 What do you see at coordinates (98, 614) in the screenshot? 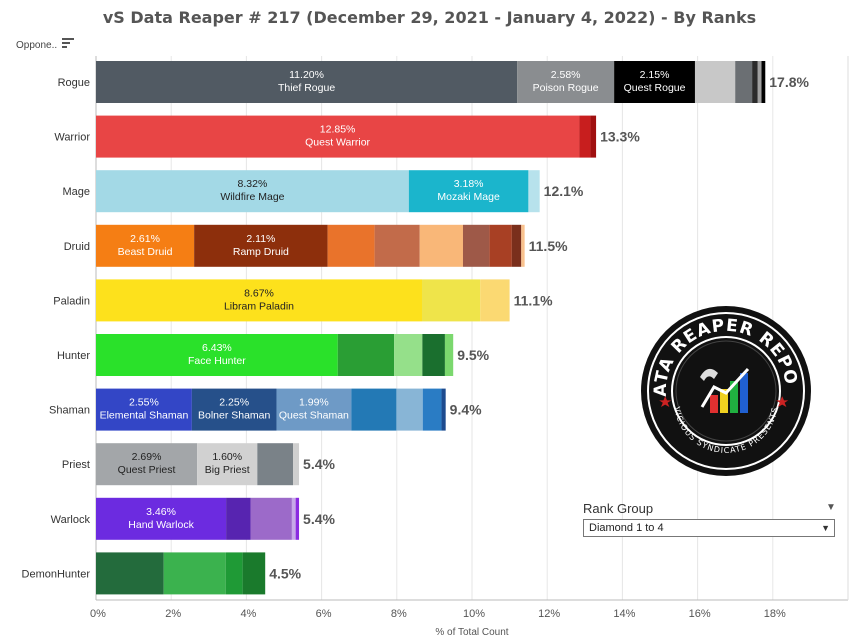
I see `x-tick-label: 0%` at bounding box center [98, 614].